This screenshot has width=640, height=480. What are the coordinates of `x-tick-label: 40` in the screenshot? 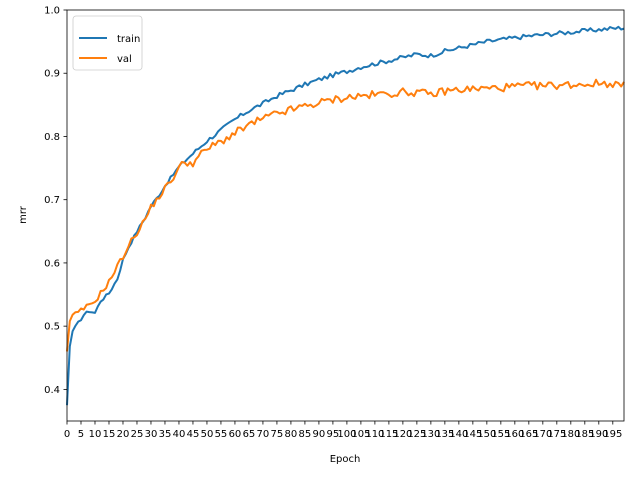 It's located at (179, 434).